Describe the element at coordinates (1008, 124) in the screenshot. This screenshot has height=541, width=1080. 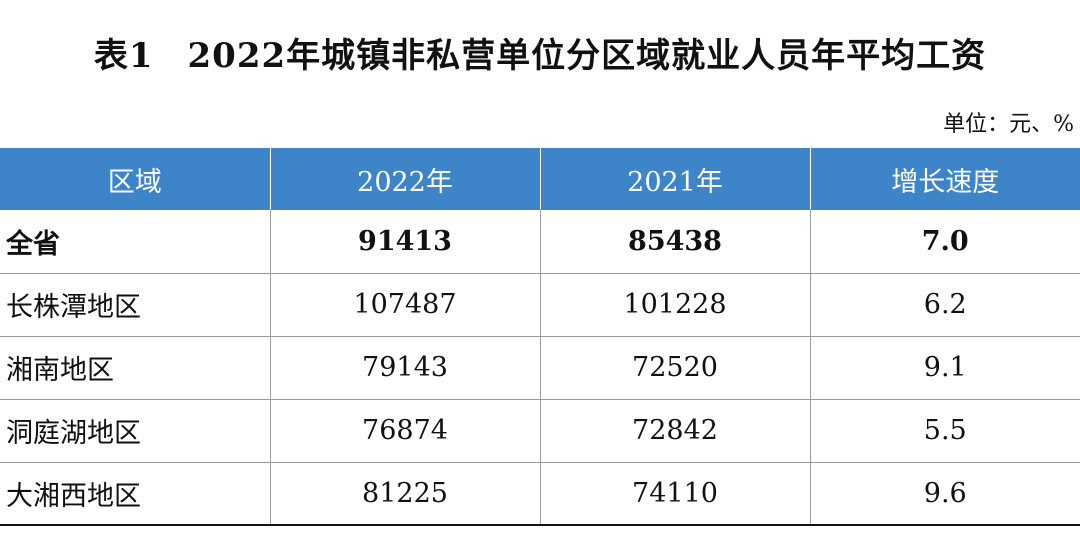
I see `unit-note: 单位：元、%` at that location.